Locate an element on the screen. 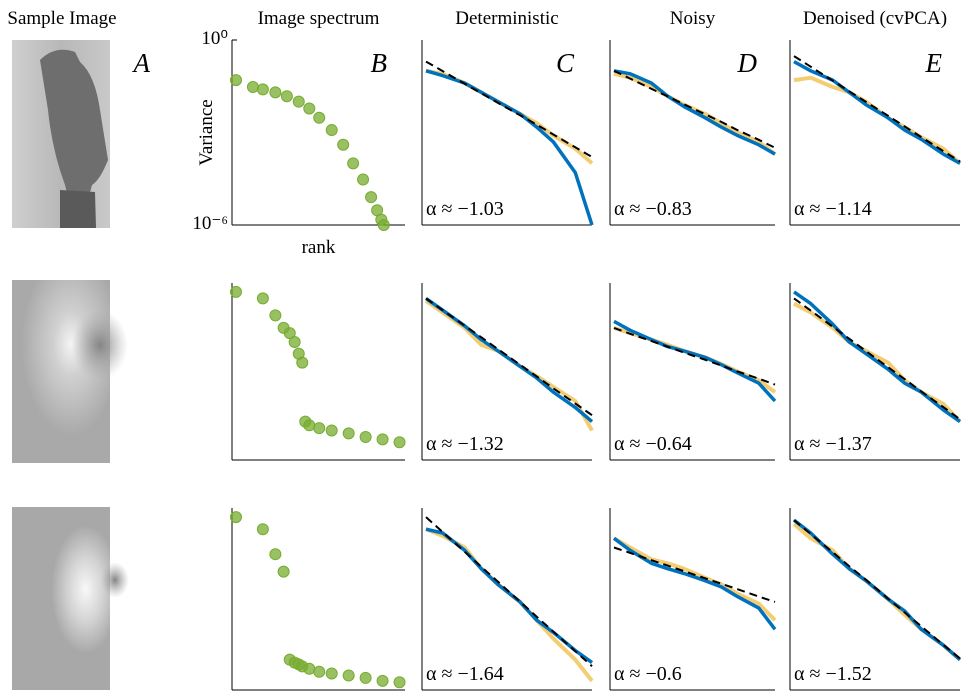 The width and height of the screenshot is (979, 695). x-axis-label: rank is located at coordinates (319, 247).